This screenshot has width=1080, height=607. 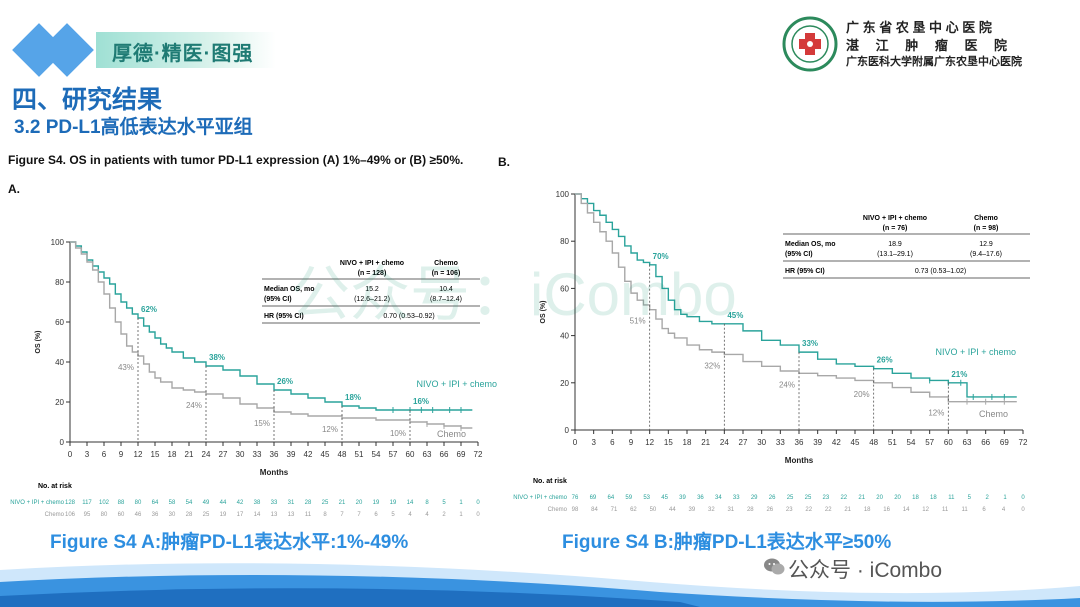 I want to click on at-risk-value: 28, so click(x=750, y=510).